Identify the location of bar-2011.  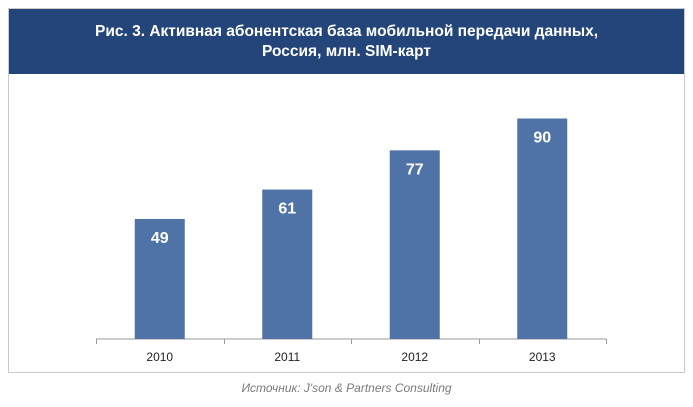
(287, 264).